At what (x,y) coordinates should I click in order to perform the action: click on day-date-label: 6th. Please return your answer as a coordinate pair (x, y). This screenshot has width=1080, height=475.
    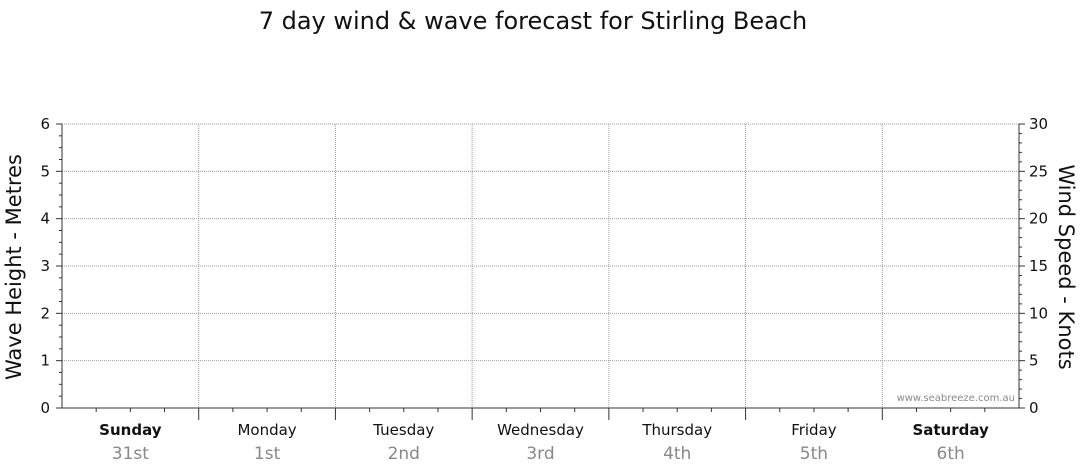
    Looking at the image, I should click on (951, 454).